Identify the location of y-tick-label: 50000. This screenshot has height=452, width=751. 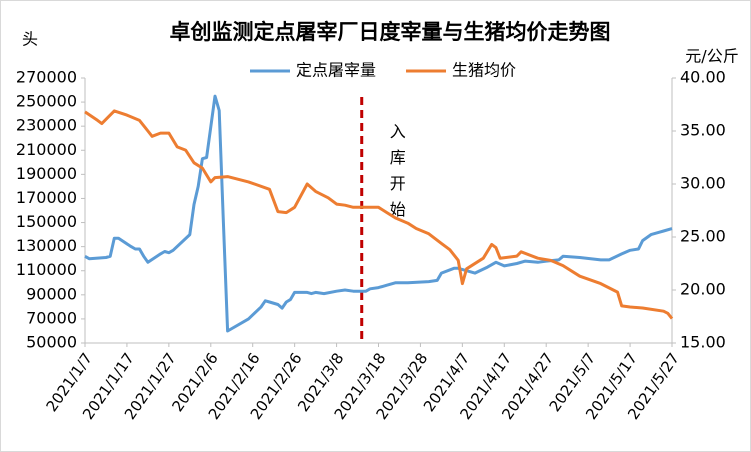
(51, 342).